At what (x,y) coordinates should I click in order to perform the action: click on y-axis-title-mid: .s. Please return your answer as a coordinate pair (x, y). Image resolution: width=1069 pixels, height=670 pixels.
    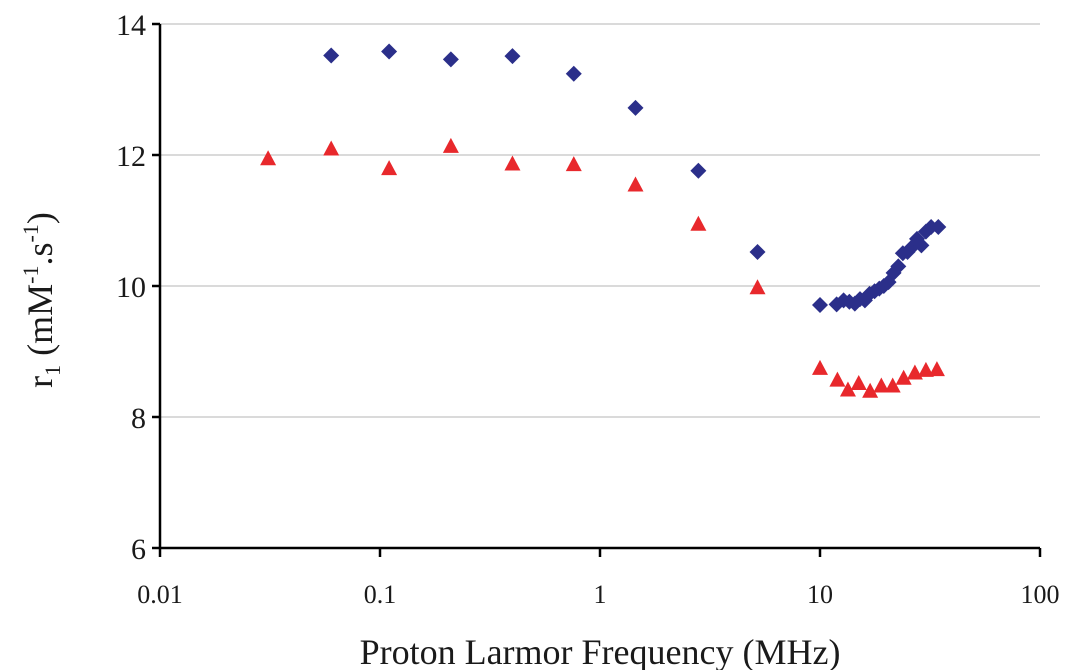
    Looking at the image, I should click on (40, 253).